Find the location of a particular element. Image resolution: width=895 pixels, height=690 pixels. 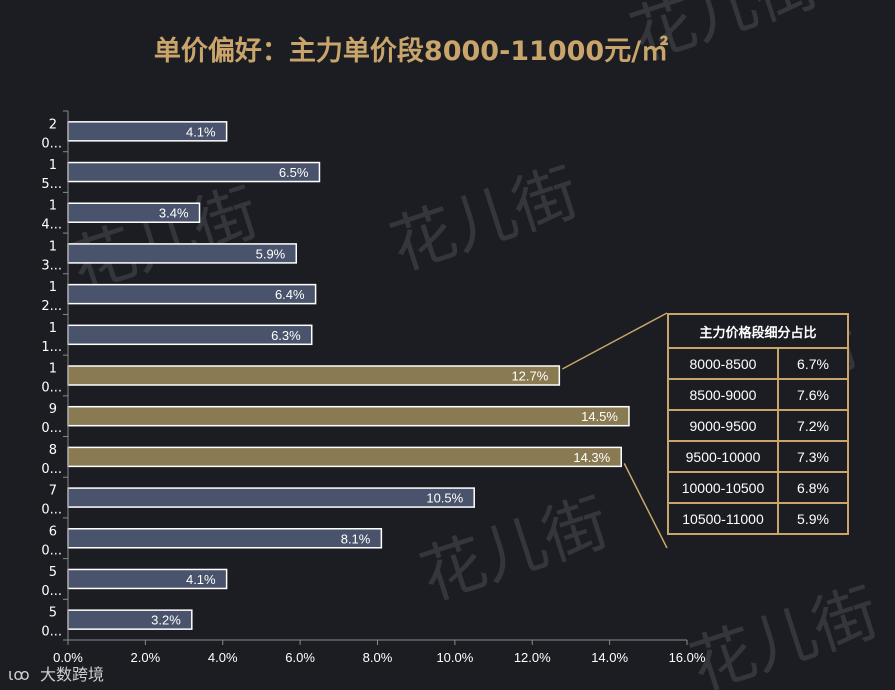

table-row: 10000-10500 6.8% is located at coordinates (758, 487).